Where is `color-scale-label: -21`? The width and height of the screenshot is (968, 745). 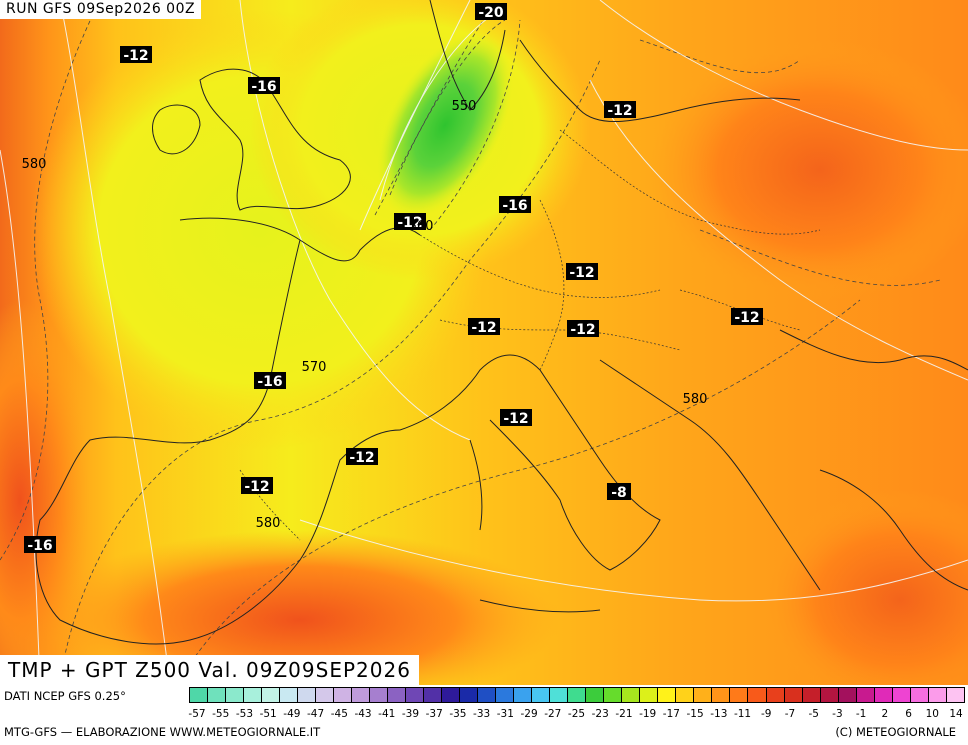
color-scale-label: -21 is located at coordinates (624, 714).